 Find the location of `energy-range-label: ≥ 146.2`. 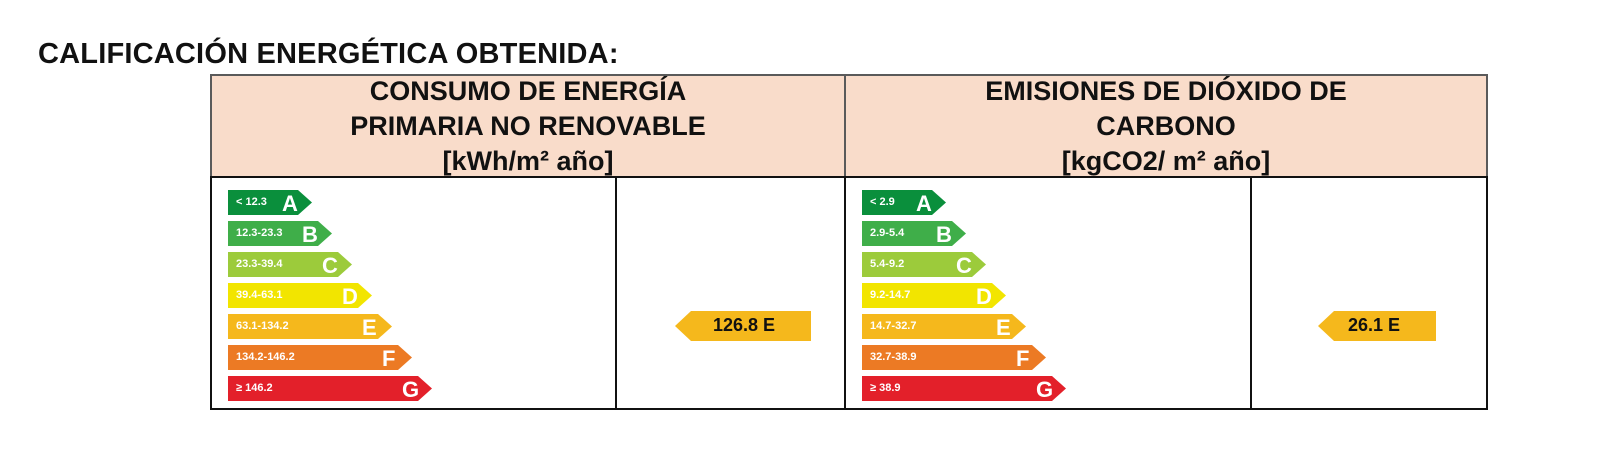

energy-range-label: ≥ 146.2 is located at coordinates (254, 388).